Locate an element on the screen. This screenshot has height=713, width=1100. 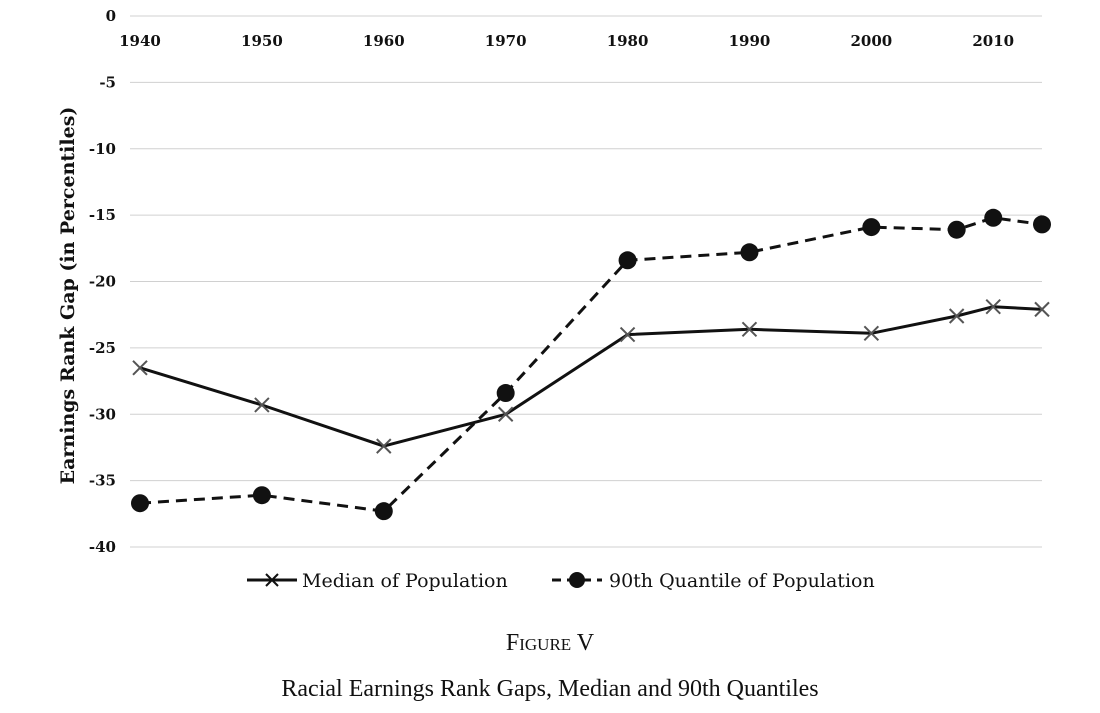
figure-label-word: Figure is located at coordinates (538, 643).